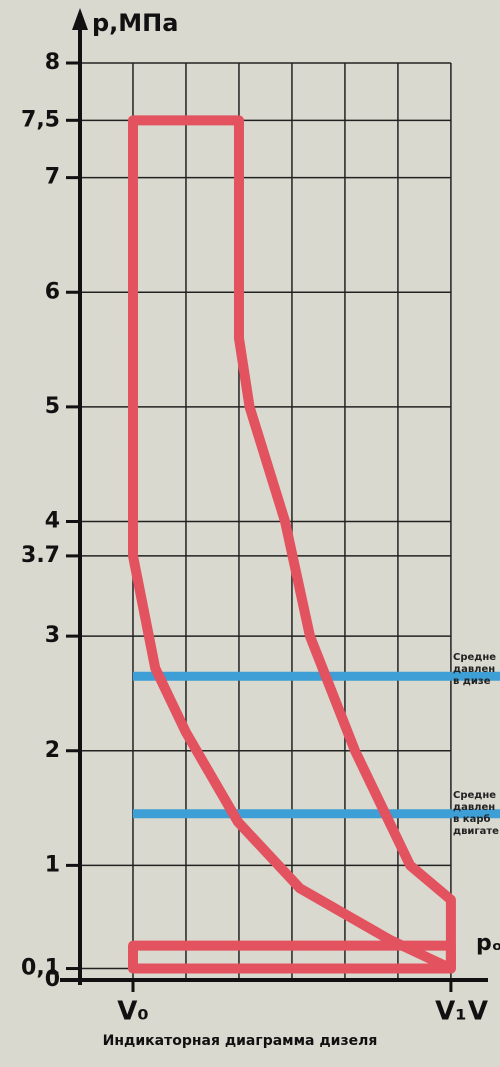 Image resolution: width=500 pixels, height=1067 pixels. What do you see at coordinates (476, 831) in the screenshot?
I see `mean-pressure-note: двигате` at bounding box center [476, 831].